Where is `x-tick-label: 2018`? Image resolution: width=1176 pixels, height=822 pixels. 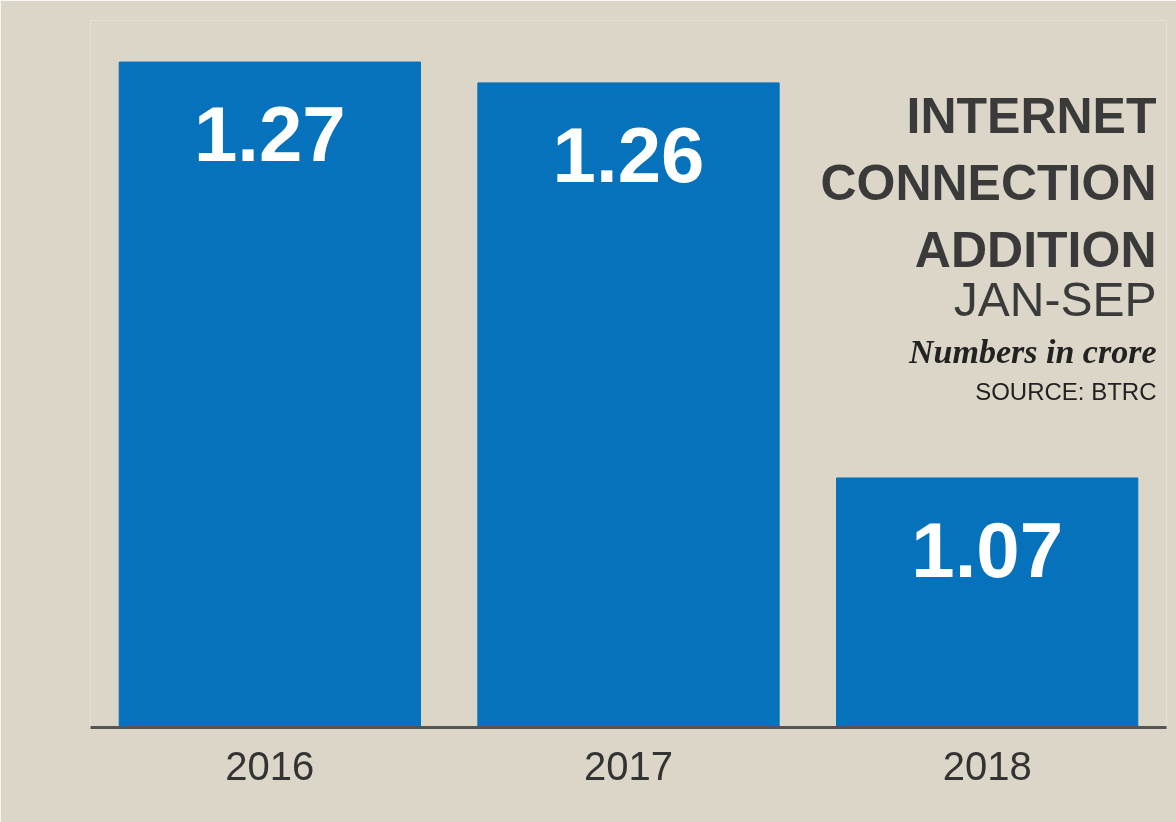
x-tick-label: 2018 is located at coordinates (987, 765).